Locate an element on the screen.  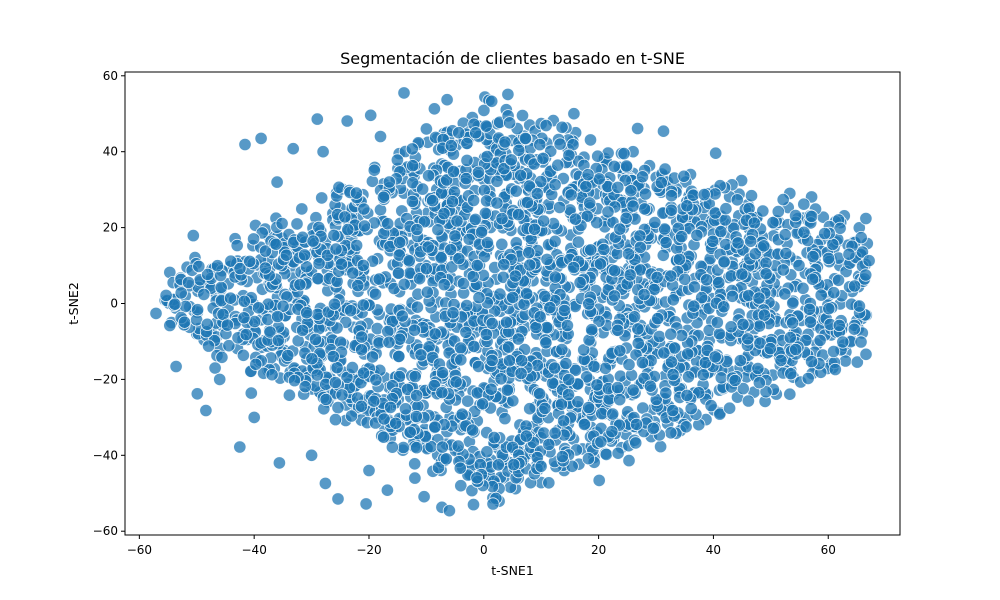
y-axis: −60 −40 −20 0 20 40 60 is located at coordinates (109, 303).